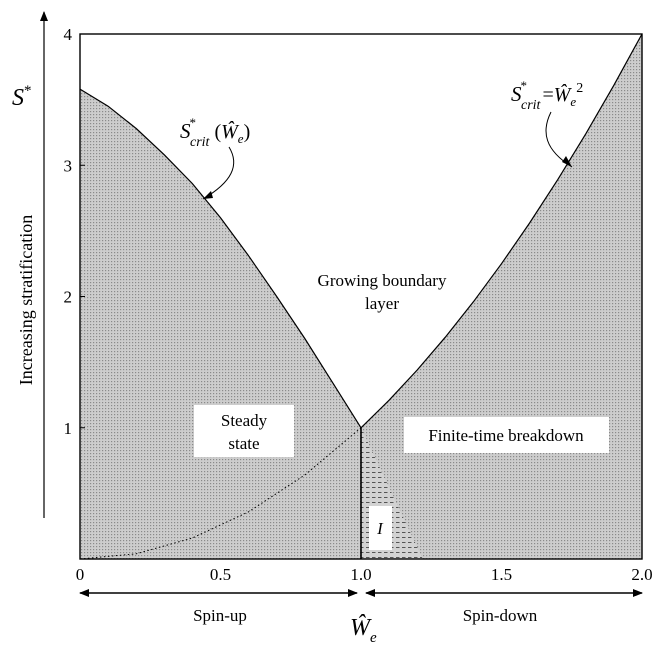  I want to click on x-tick-label: 2.0, so click(641, 574).